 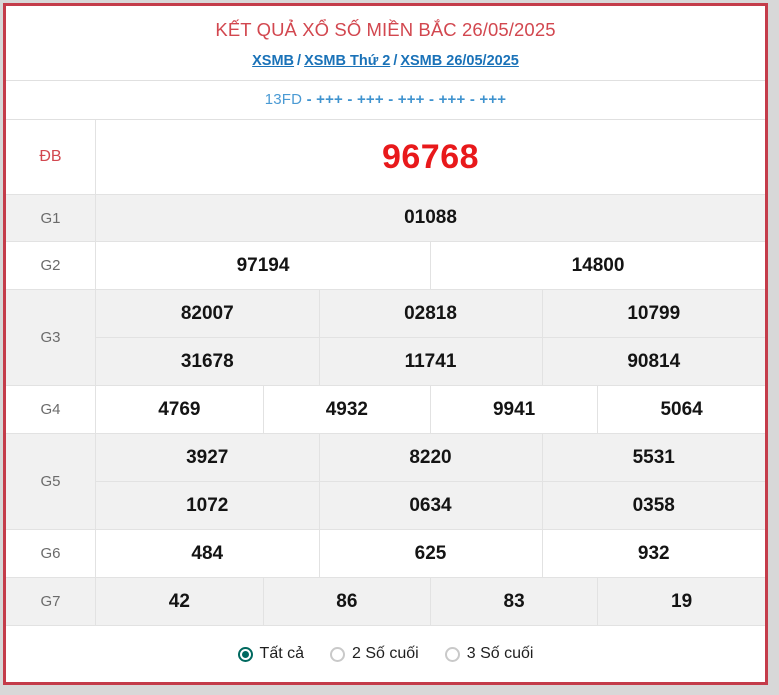 What do you see at coordinates (653, 458) in the screenshot?
I see `prize-value-g5-3: 5531` at bounding box center [653, 458].